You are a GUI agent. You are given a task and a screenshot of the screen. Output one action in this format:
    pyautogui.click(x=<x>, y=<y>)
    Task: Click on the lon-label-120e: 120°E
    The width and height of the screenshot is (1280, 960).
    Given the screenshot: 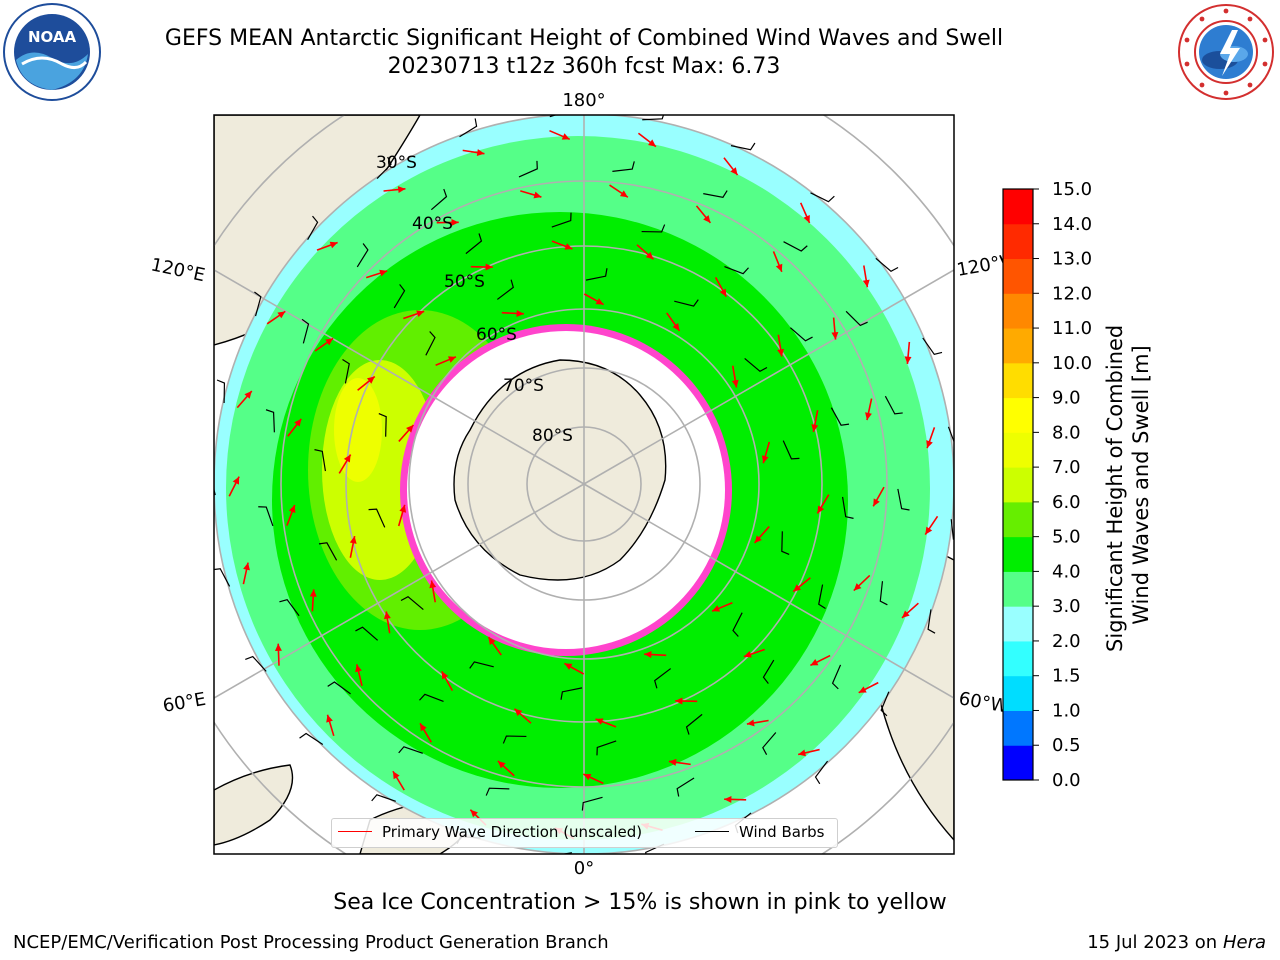 What is the action you would take?
    pyautogui.click(x=178, y=270)
    